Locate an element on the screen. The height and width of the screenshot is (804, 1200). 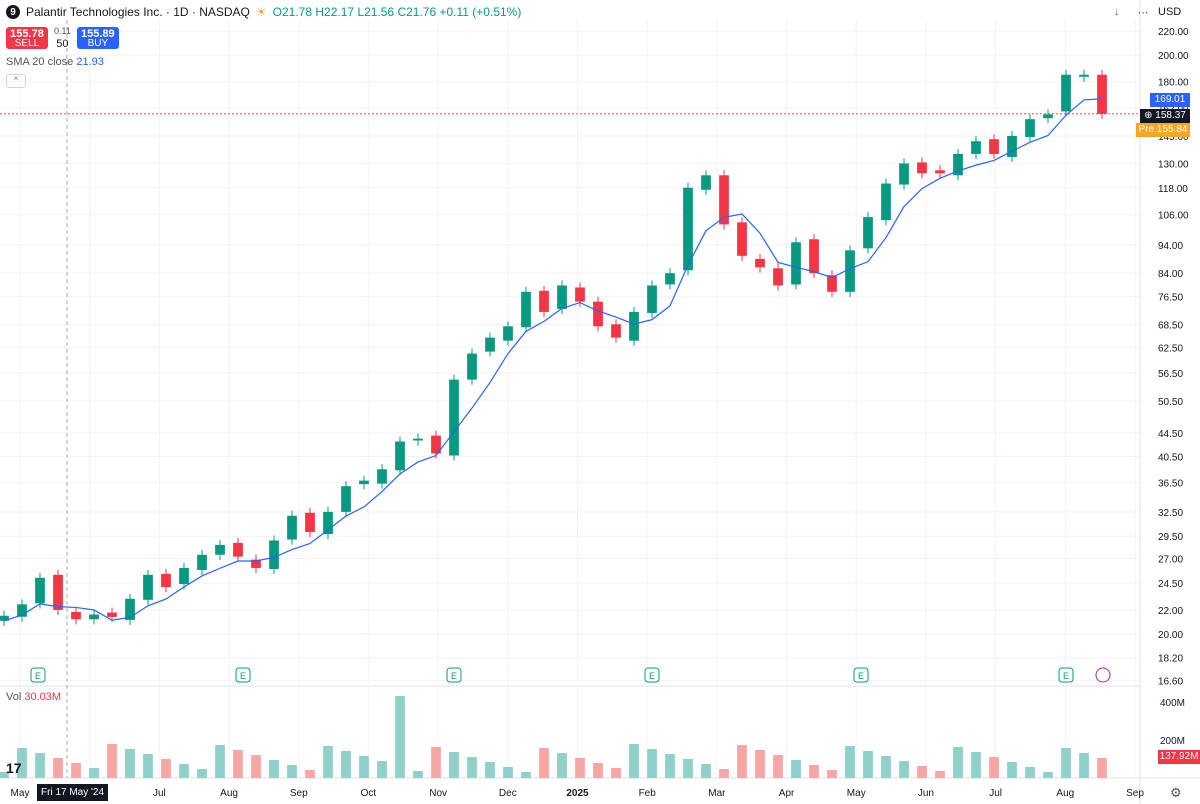
volume-legend: Vol 30.03M is located at coordinates (33, 697).